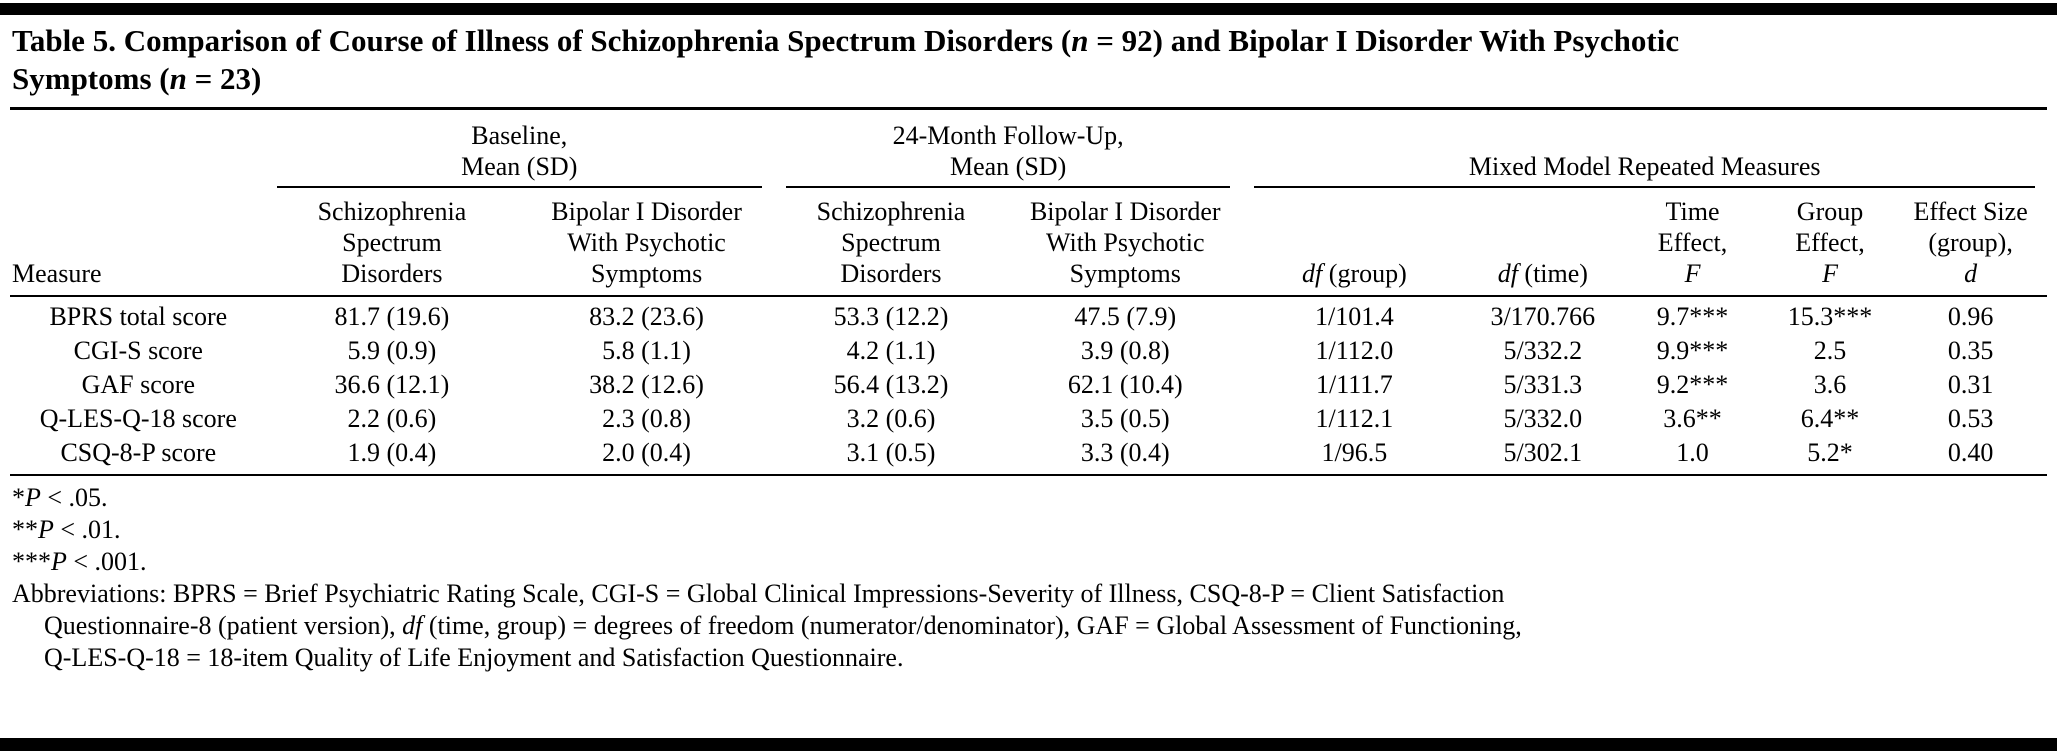 The height and width of the screenshot is (754, 2057). What do you see at coordinates (1543, 456) in the screenshot?
I see `table-cell: 5/302.1` at bounding box center [1543, 456].